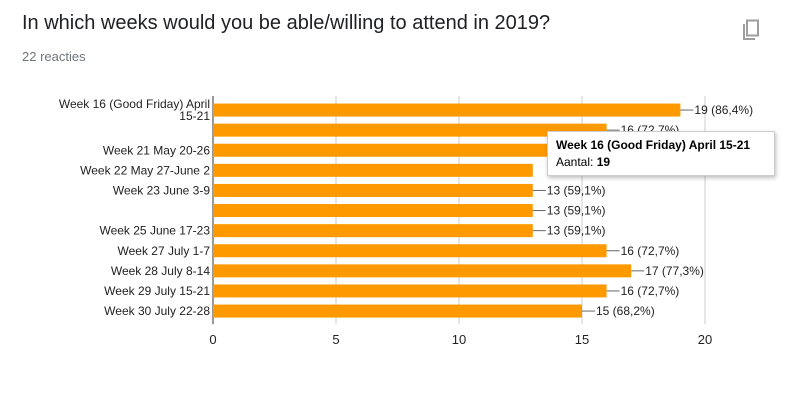 This screenshot has height=403, width=800. Describe the element at coordinates (160, 271) in the screenshot. I see `category-label: Week 28 July 8-14` at that location.